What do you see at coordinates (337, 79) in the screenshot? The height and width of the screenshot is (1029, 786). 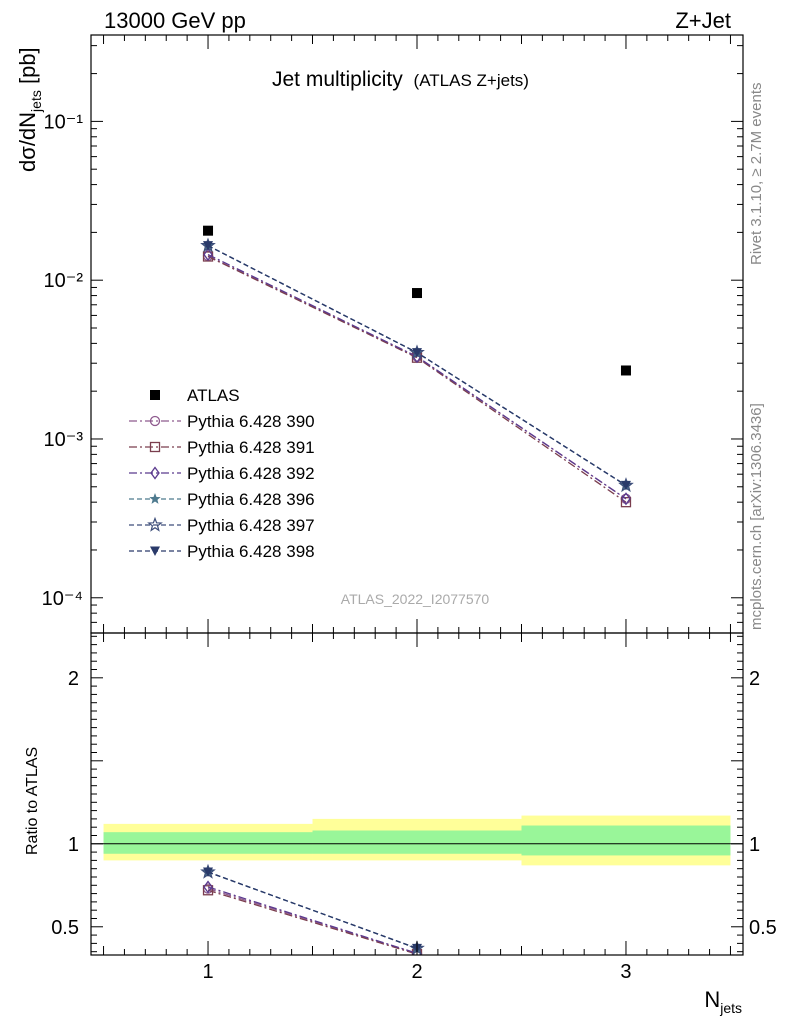 I see `chart-title-main: Jet multiplicity` at bounding box center [337, 79].